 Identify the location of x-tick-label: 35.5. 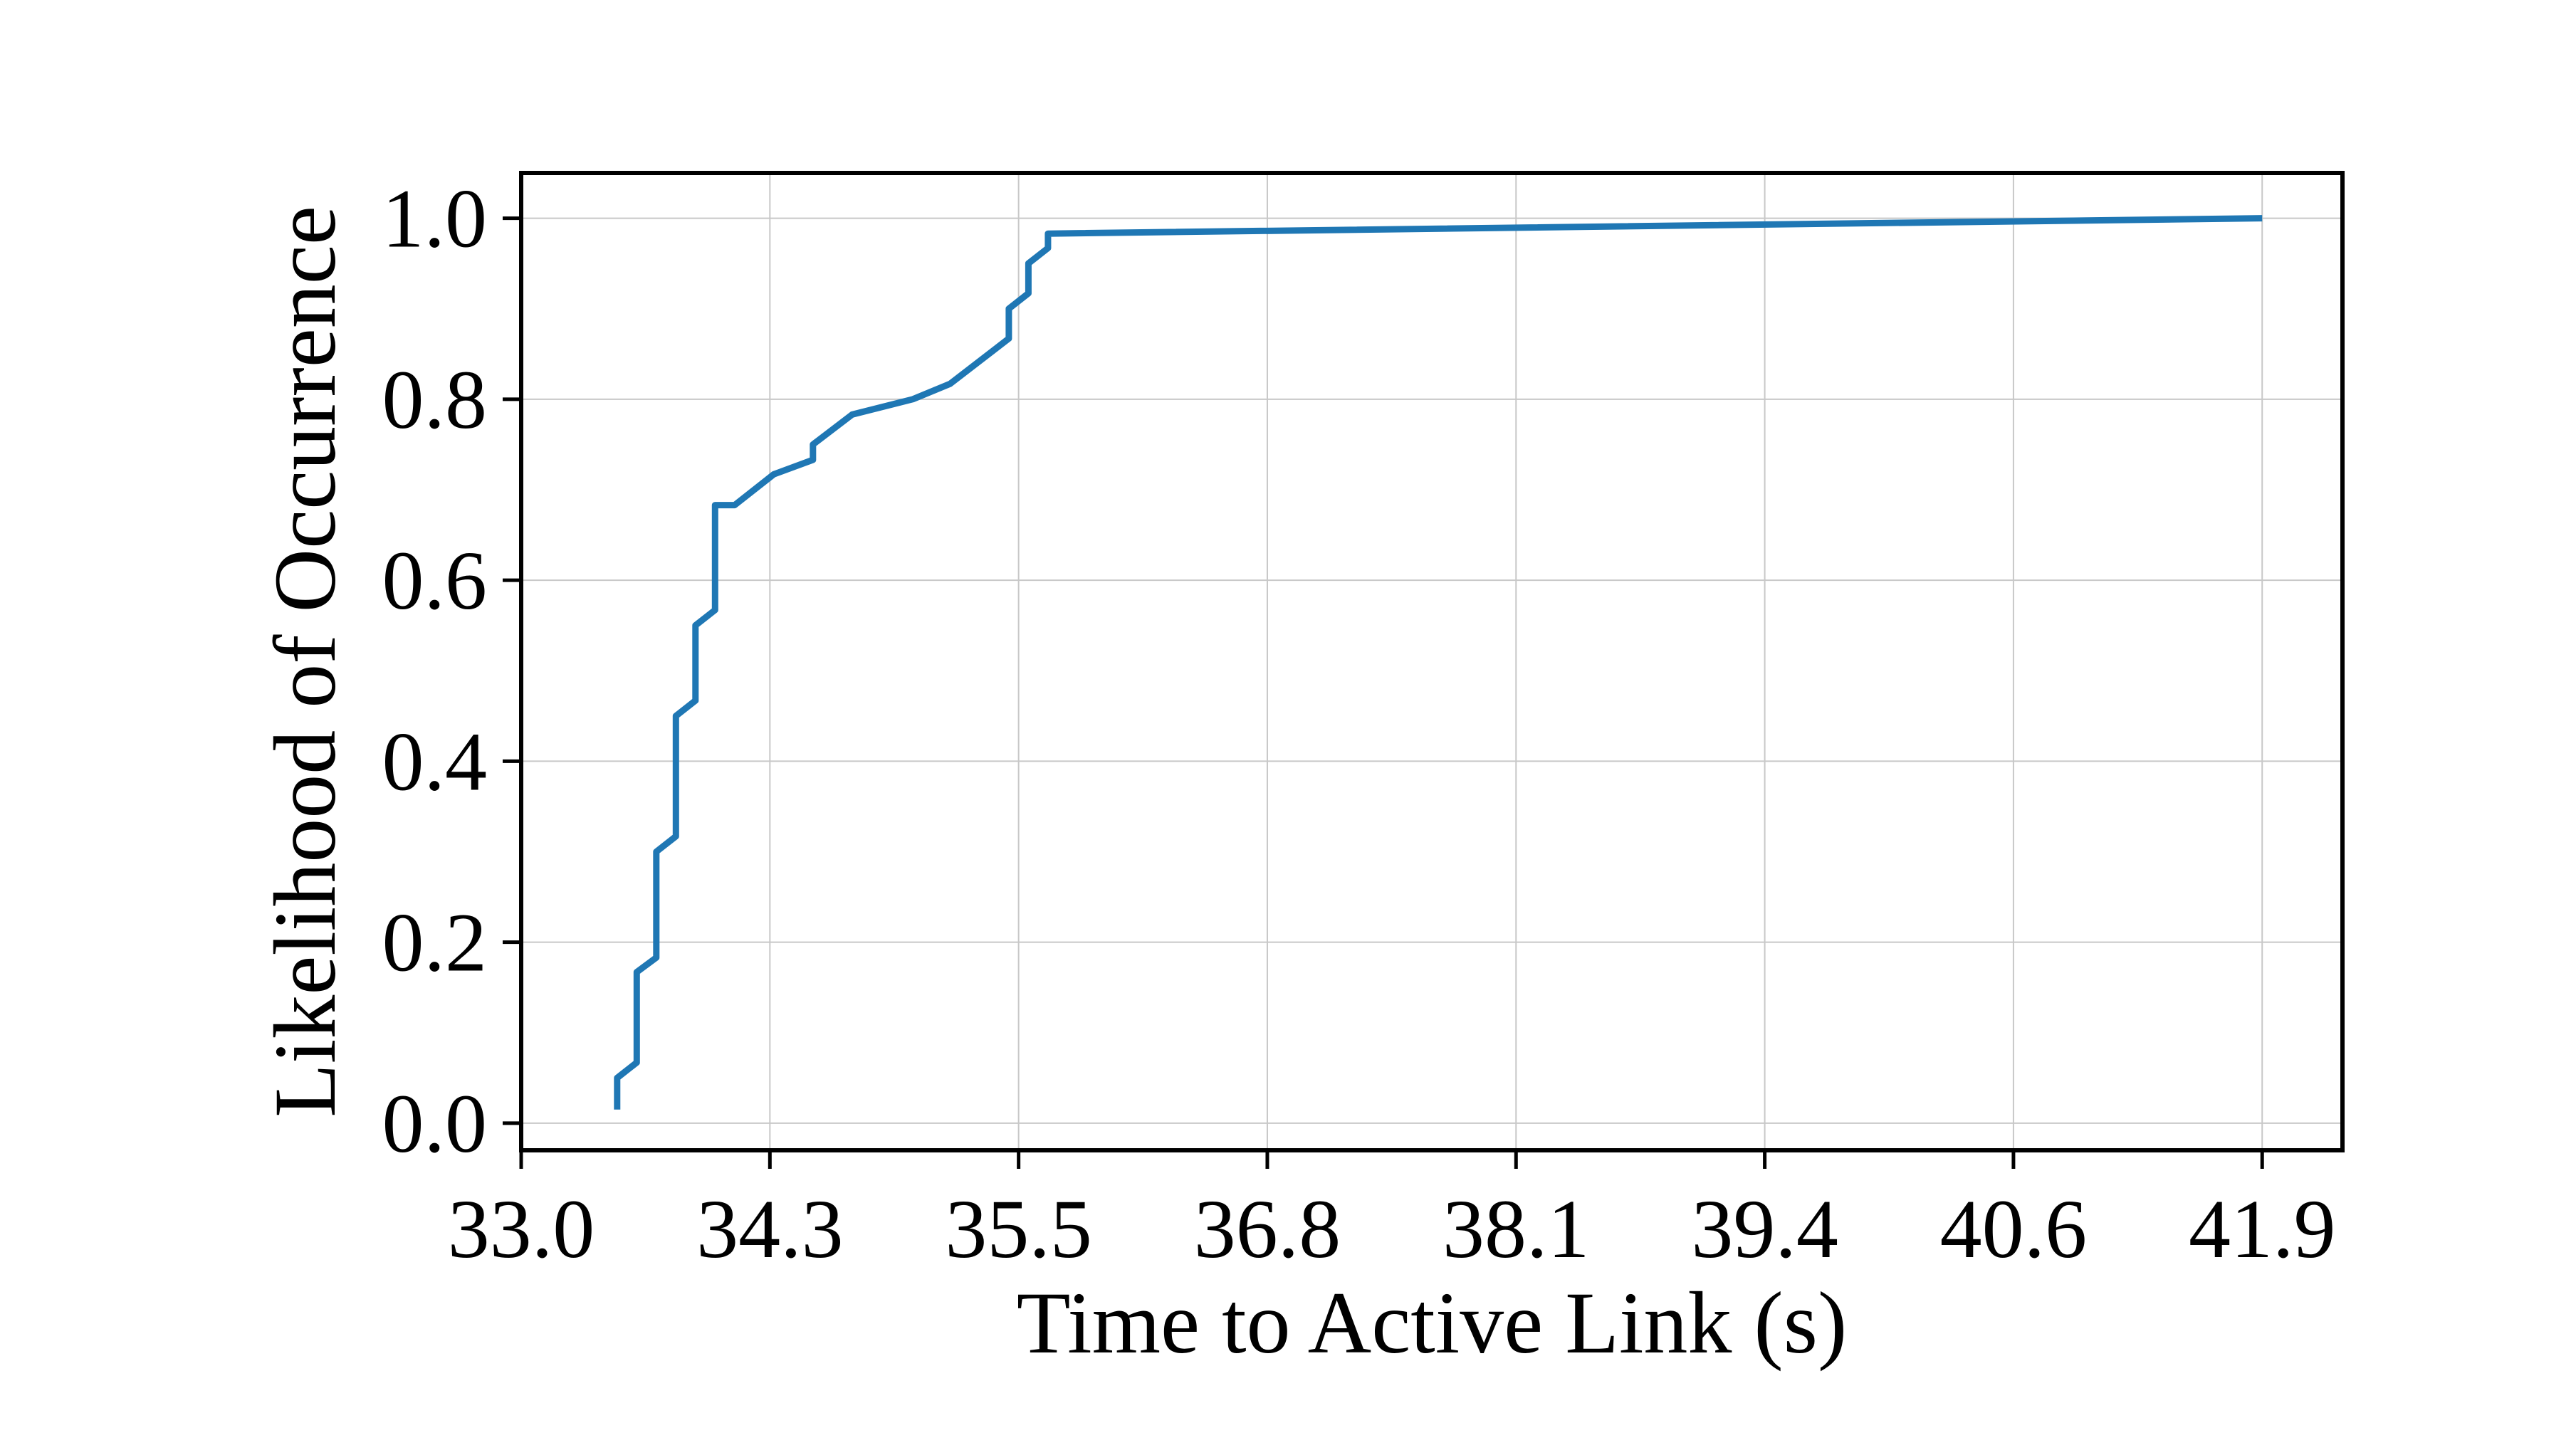
(1018, 1229).